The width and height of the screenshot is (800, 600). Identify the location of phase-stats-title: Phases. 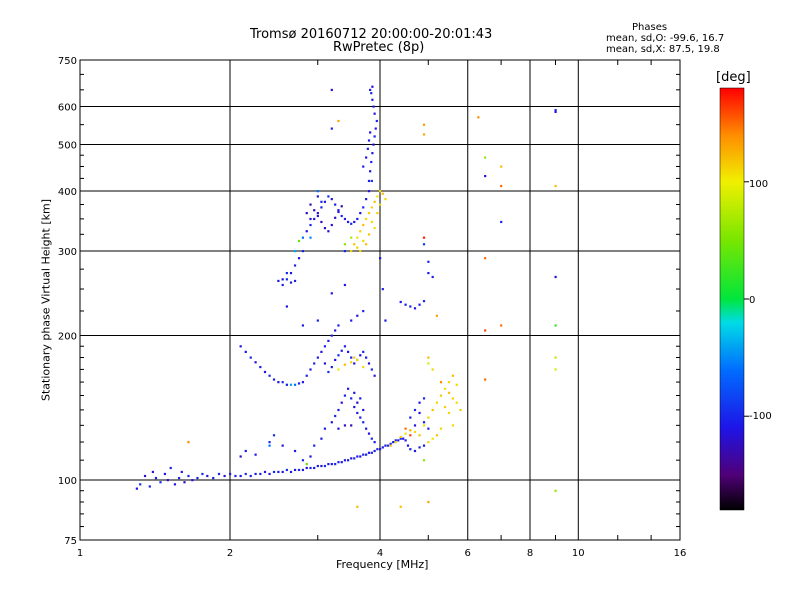
(650, 27).